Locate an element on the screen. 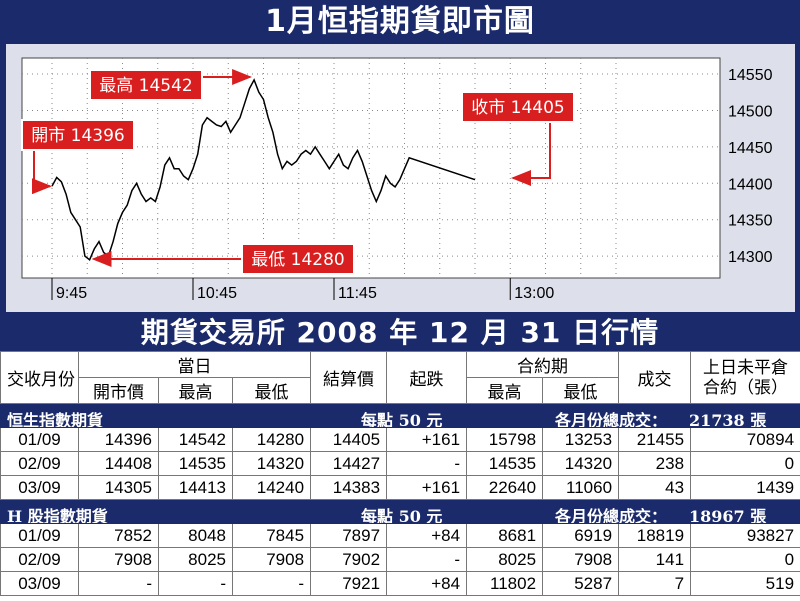 This screenshot has height=601, width=800. table-cell: 93827 is located at coordinates (745, 535).